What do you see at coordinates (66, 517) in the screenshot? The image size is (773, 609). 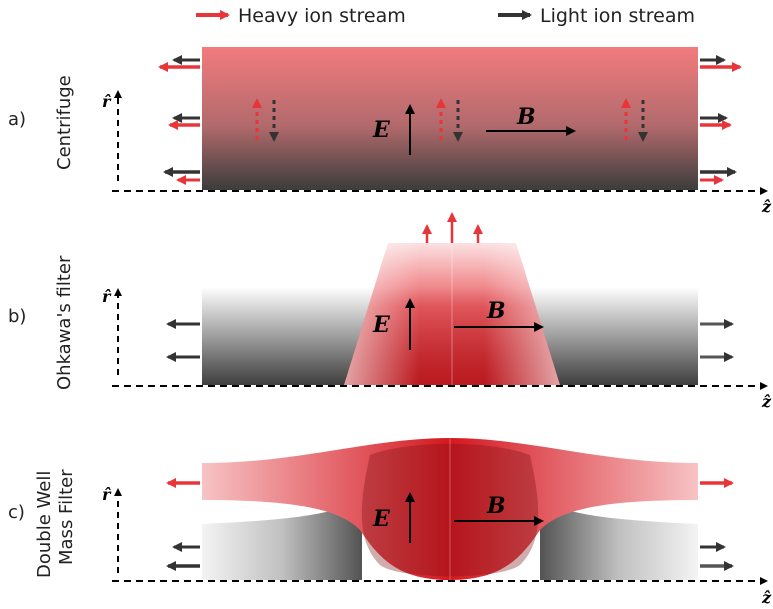 I see `panel-c-title-line2: Mass Filter` at bounding box center [66, 517].